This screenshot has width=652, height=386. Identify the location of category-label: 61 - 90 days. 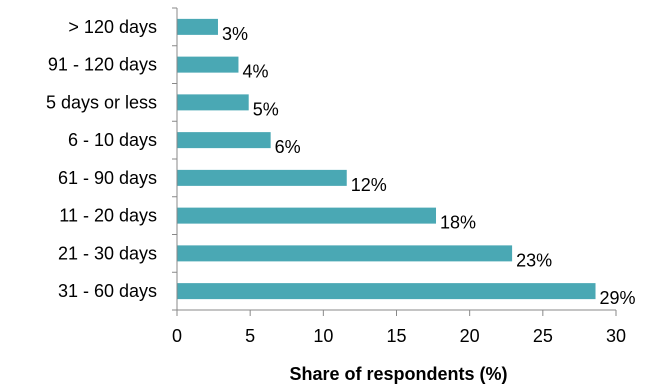
(107, 178).